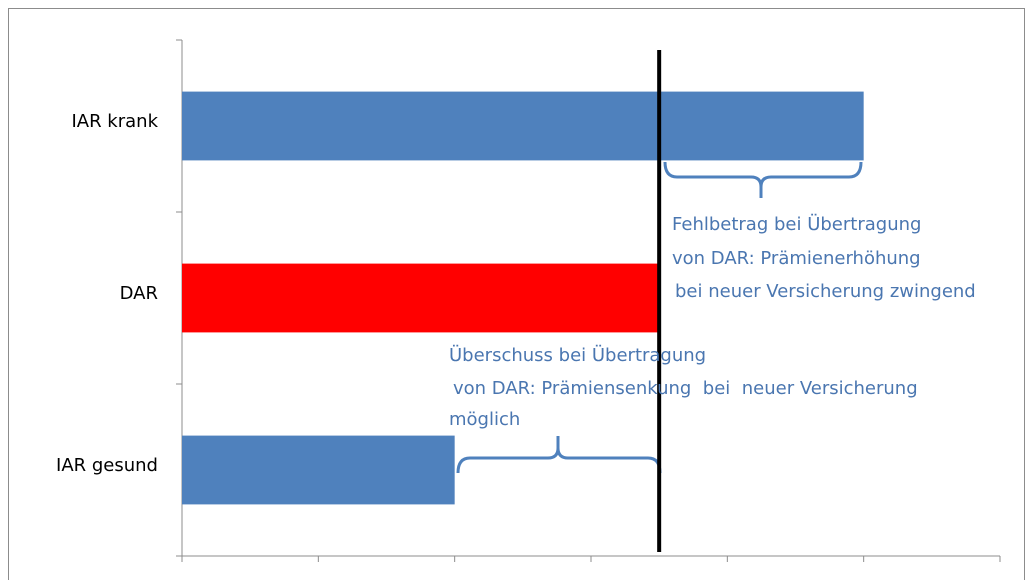  Describe the element at coordinates (114, 121) in the screenshot. I see `y-tick-label: IAR krank` at that location.